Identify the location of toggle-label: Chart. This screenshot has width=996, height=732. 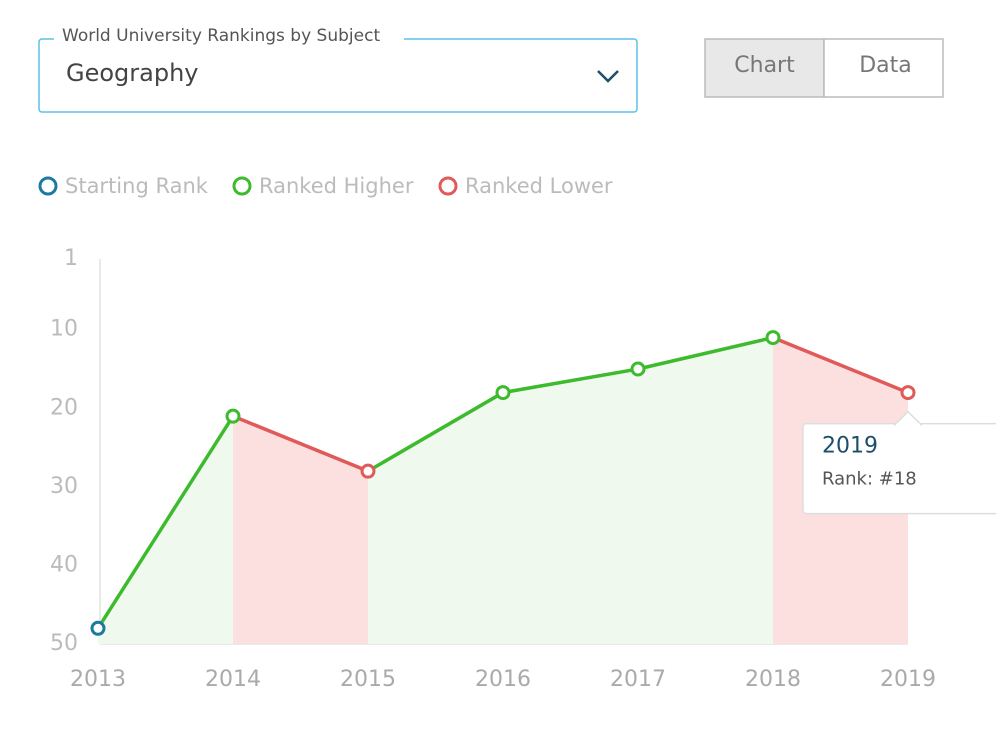
(764, 65).